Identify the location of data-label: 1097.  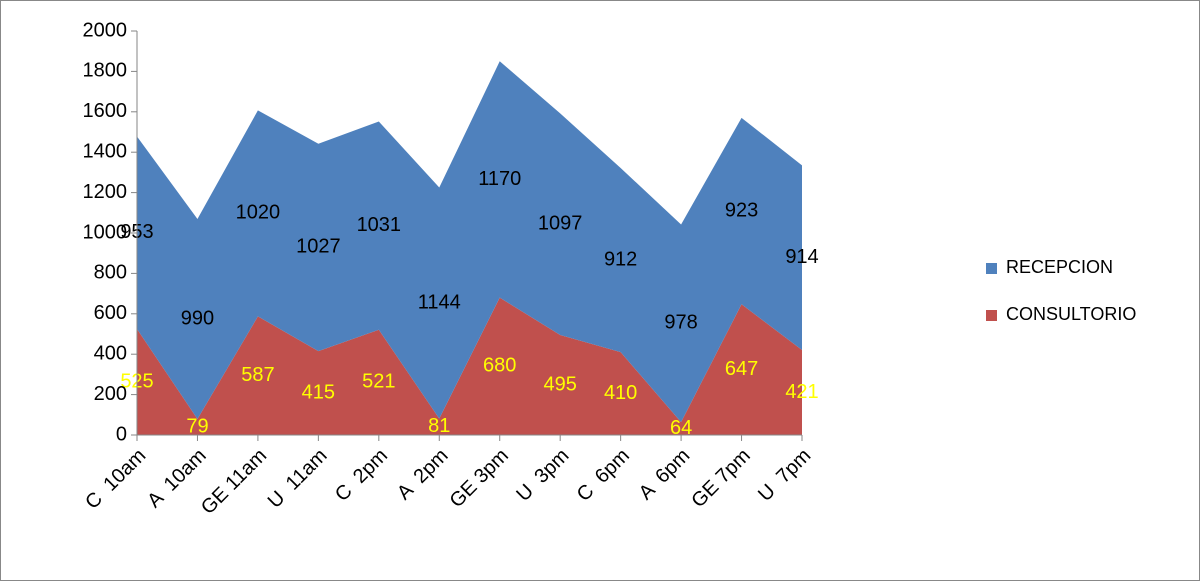
(560, 223).